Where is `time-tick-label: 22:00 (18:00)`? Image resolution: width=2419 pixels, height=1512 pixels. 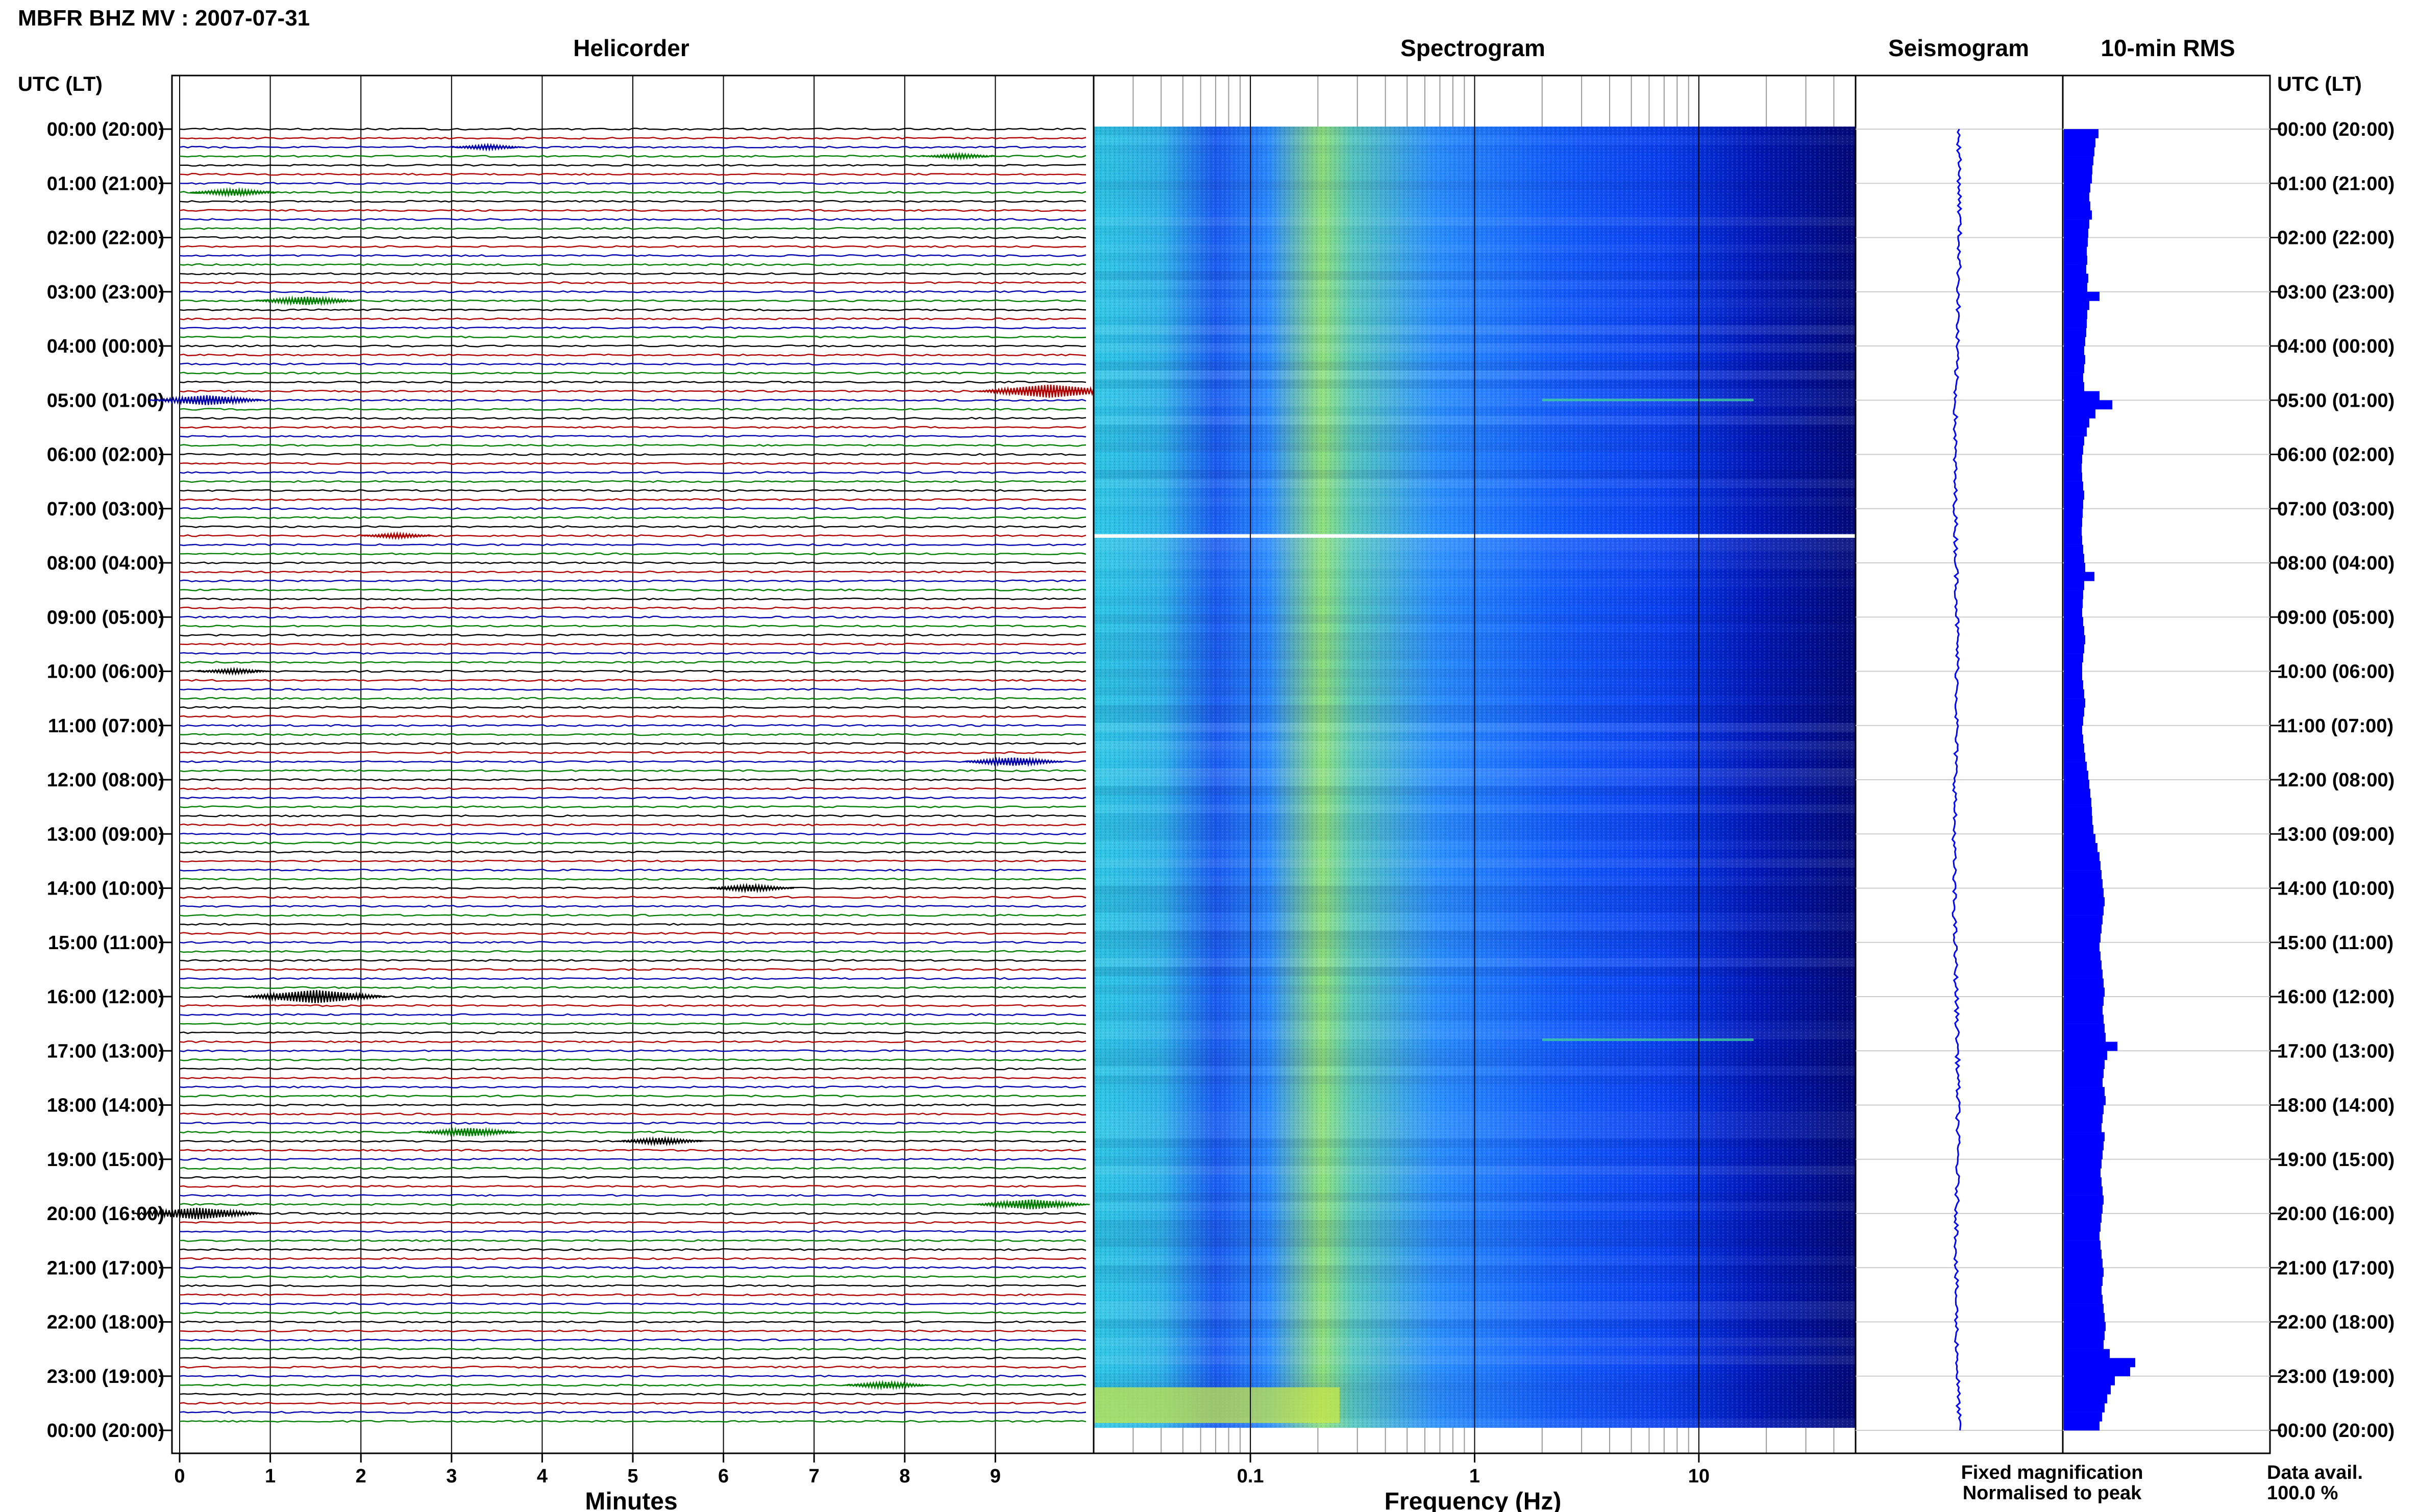
time-tick-label: 22:00 (18:00) is located at coordinates (105, 1322).